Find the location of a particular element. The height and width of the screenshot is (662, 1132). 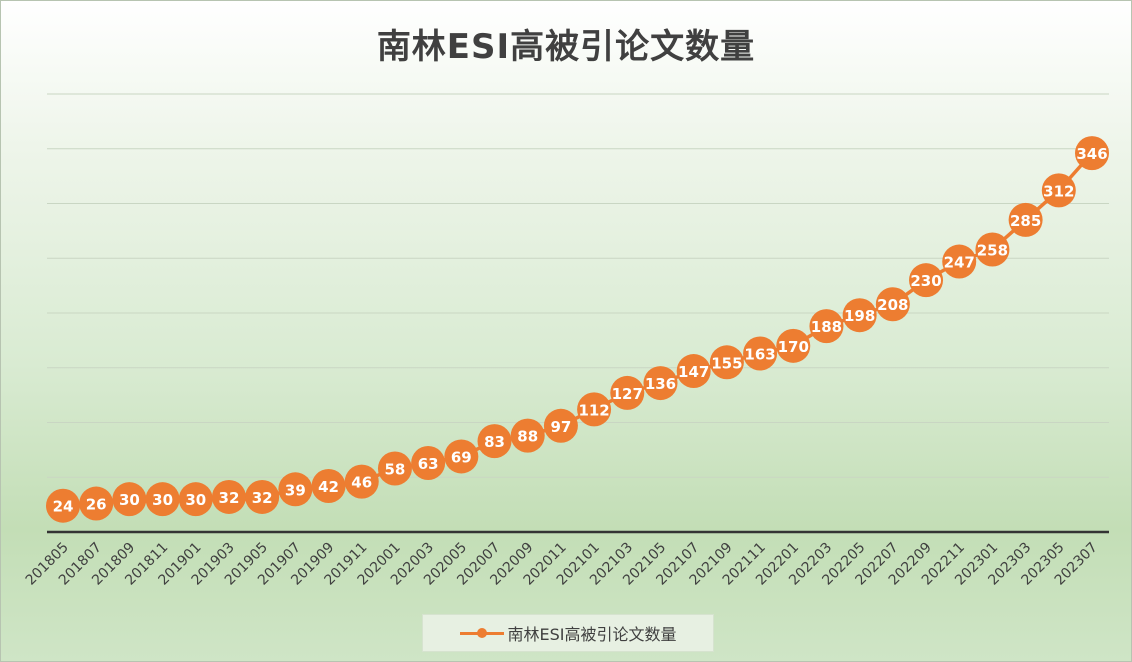

data-label: 88 is located at coordinates (527, 437).